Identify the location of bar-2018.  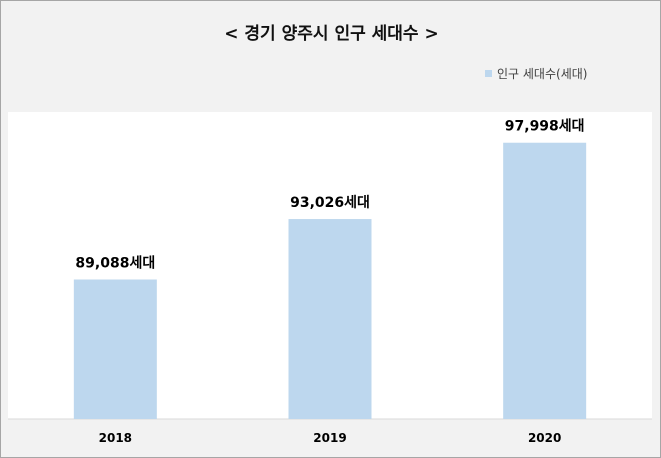
(115, 349).